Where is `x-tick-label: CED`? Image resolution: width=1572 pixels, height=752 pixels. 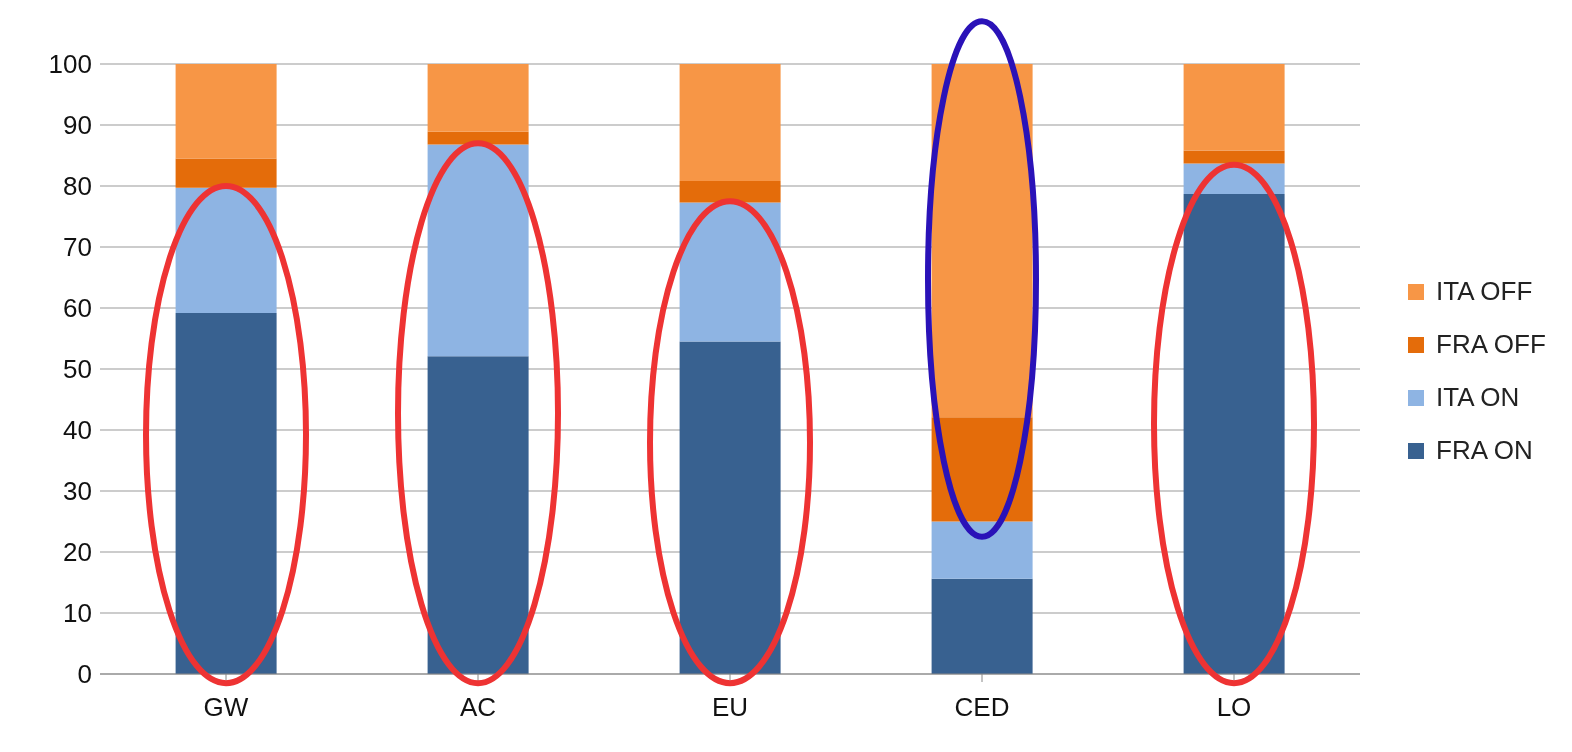
x-tick-label: CED is located at coordinates (982, 707).